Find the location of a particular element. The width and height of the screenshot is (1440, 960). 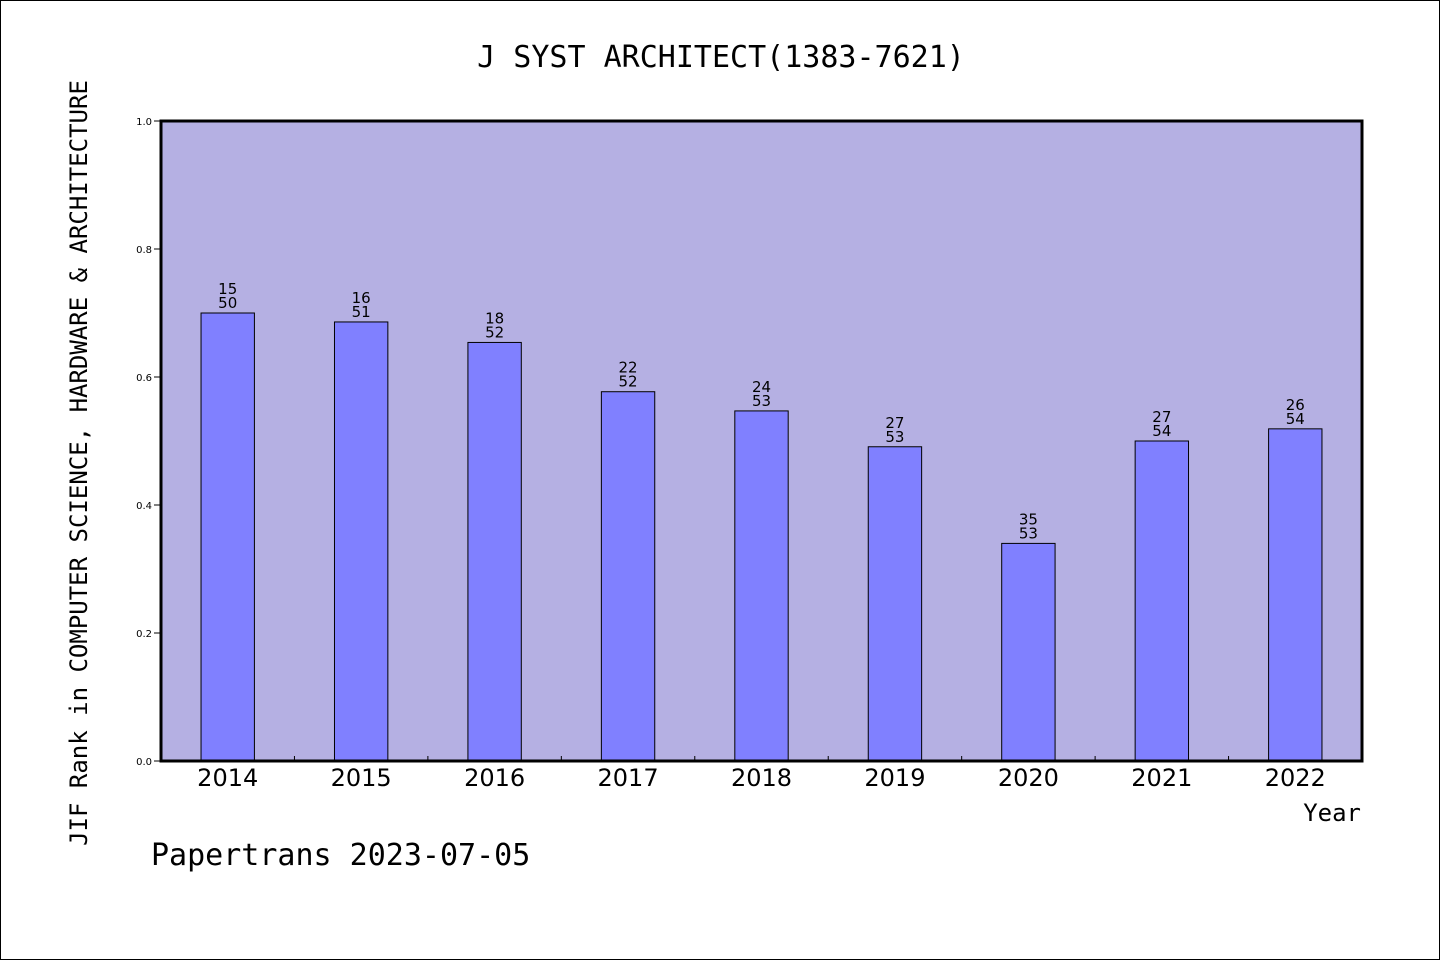

bar-label-bottom-2014: 50 is located at coordinates (227, 303).